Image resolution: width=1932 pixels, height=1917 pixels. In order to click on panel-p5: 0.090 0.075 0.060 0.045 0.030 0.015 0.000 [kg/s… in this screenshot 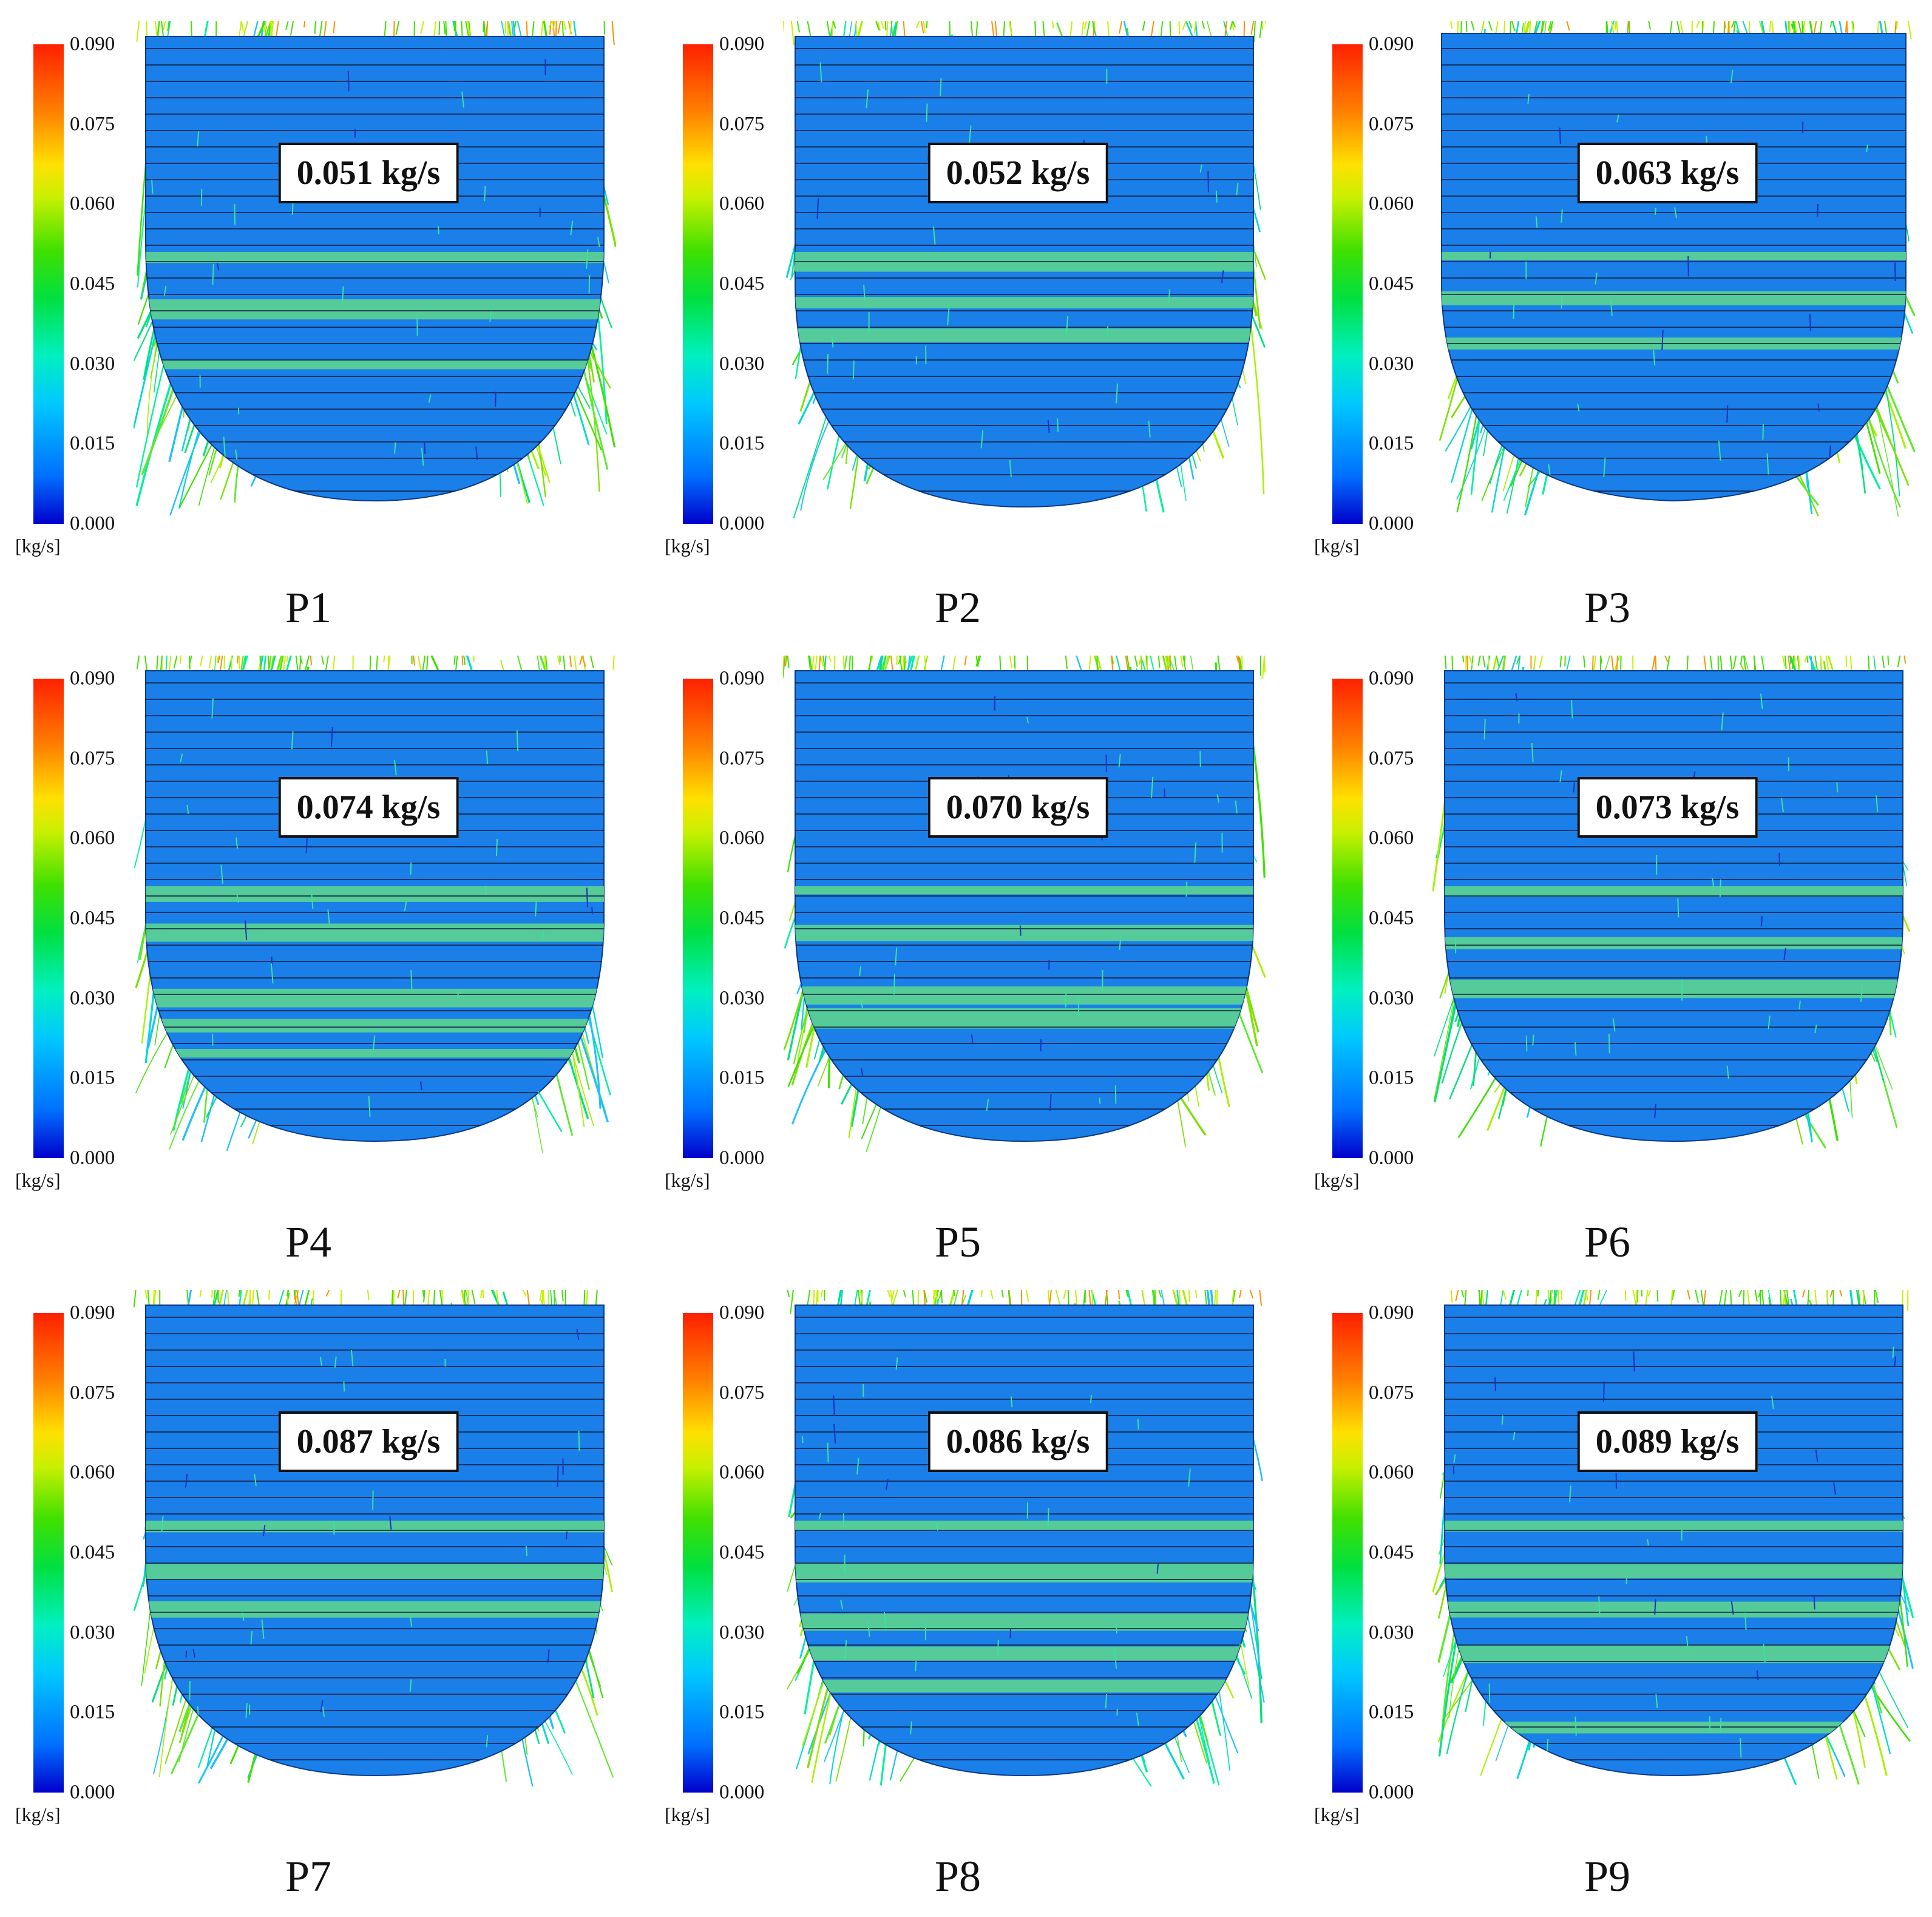, I will do `click(981, 960)`.